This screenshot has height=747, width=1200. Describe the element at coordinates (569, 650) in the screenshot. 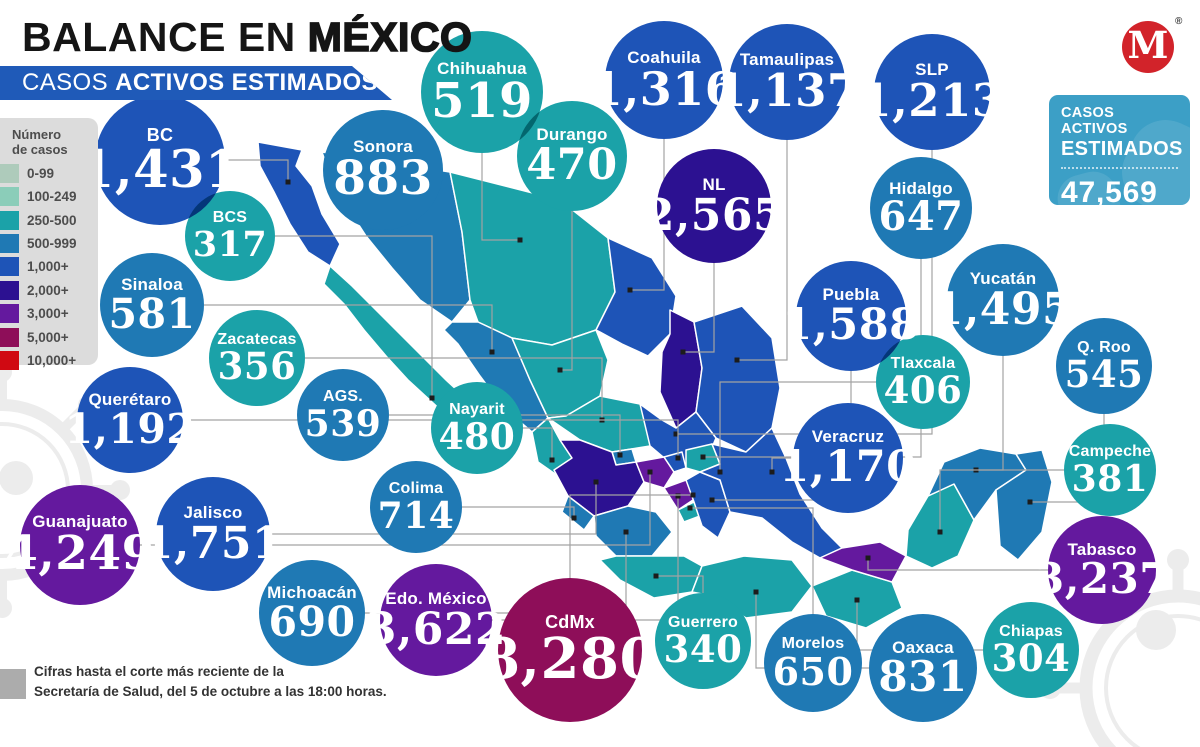

I see `bubble-cdmx: CdMx 8,280` at that location.